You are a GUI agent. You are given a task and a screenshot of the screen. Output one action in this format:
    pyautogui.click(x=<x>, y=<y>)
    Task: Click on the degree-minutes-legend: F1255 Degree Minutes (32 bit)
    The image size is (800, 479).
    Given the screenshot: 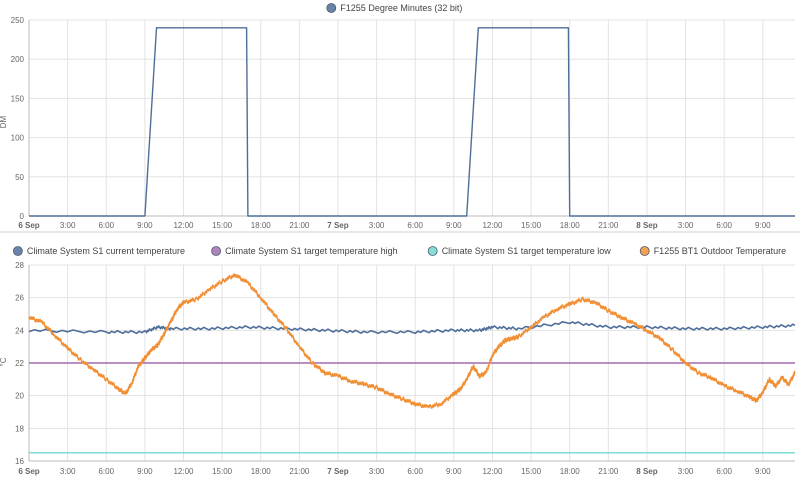 What is the action you would take?
    pyautogui.click(x=394, y=8)
    